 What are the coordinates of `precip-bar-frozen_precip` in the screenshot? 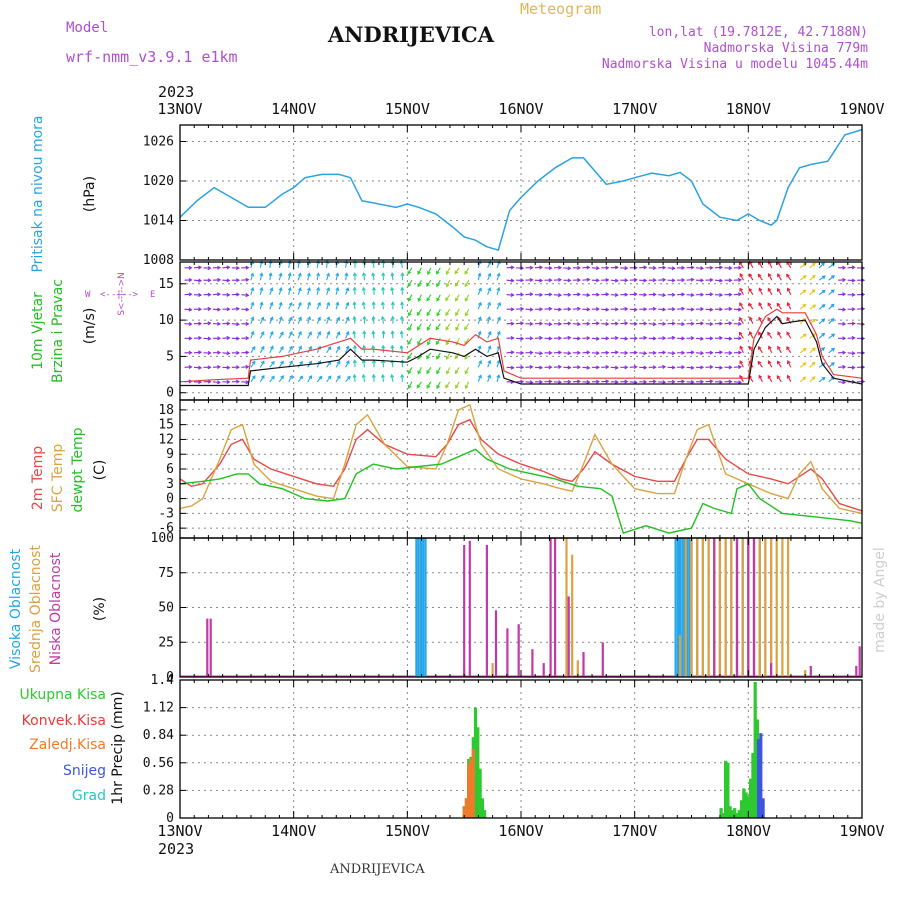 It's located at (466, 808).